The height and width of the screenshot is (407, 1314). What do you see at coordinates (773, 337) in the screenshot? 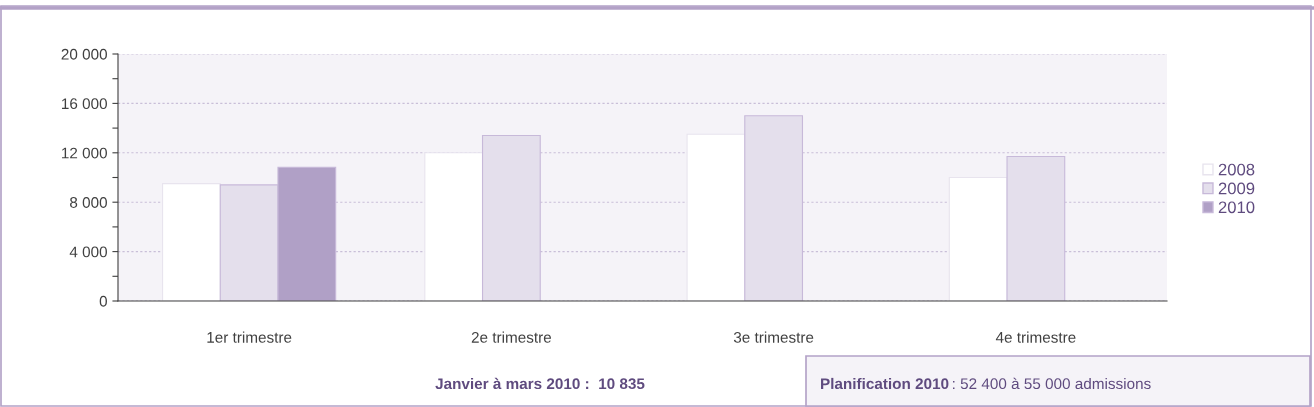
I see `x-tick-label: 3e trimestre` at bounding box center [773, 337].